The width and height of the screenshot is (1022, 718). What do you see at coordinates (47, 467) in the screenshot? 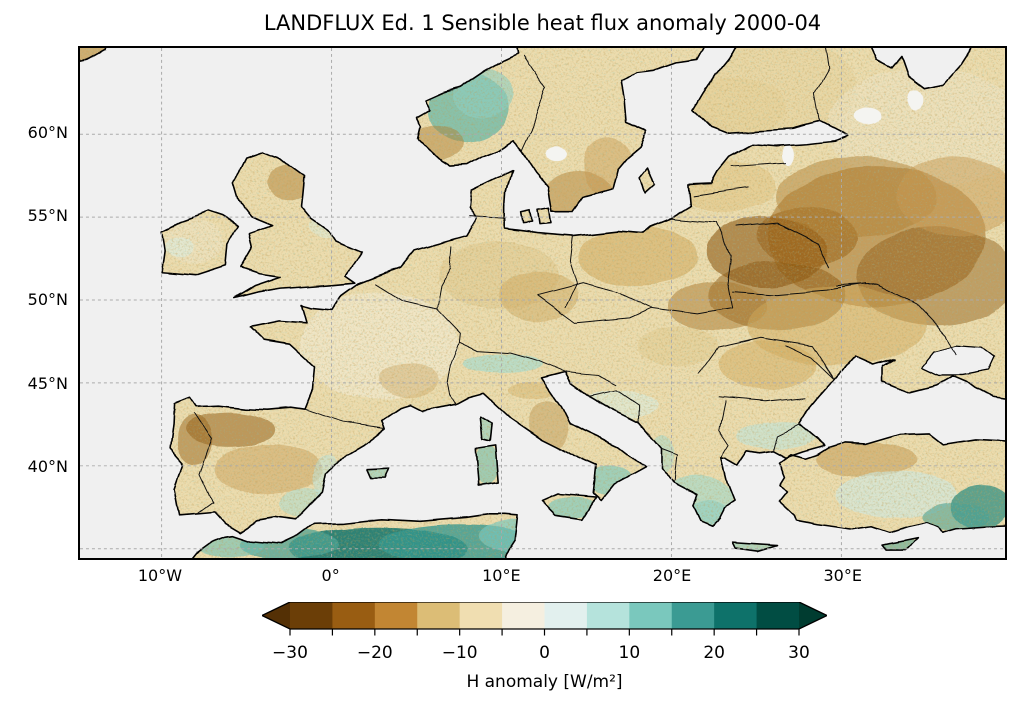
I see `lat-tick-label: 40°N` at bounding box center [47, 467].